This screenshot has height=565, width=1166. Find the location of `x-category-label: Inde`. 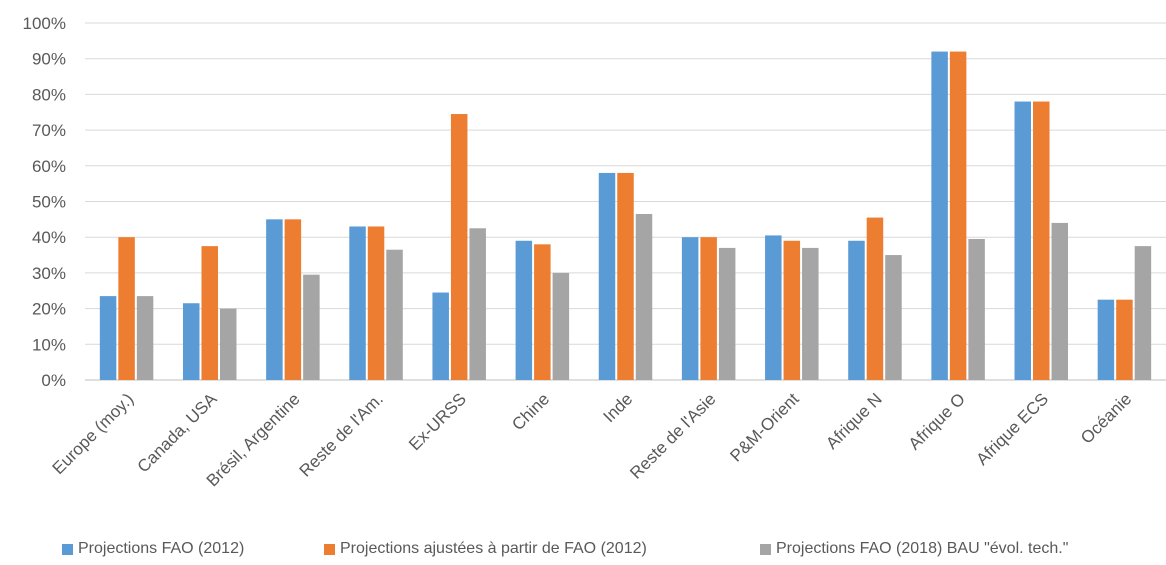

x-category-label: Inde is located at coordinates (617, 407).